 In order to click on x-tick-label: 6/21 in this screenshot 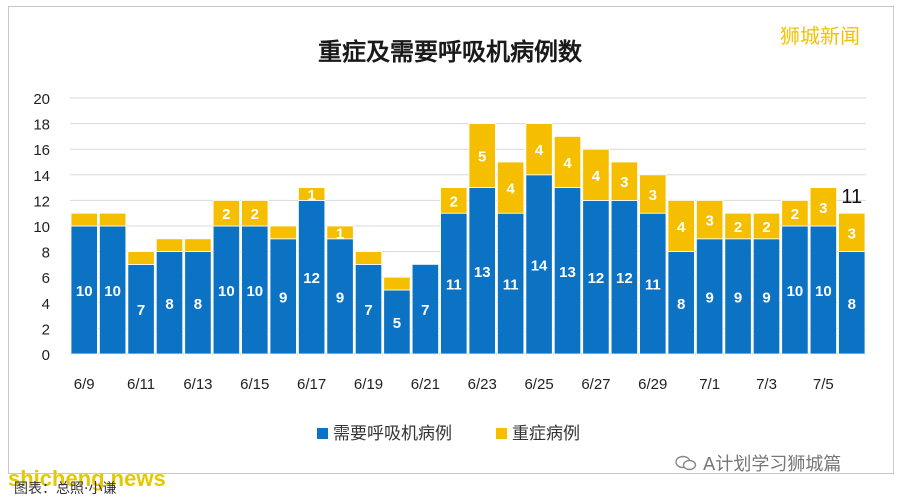, I will do `click(425, 384)`.